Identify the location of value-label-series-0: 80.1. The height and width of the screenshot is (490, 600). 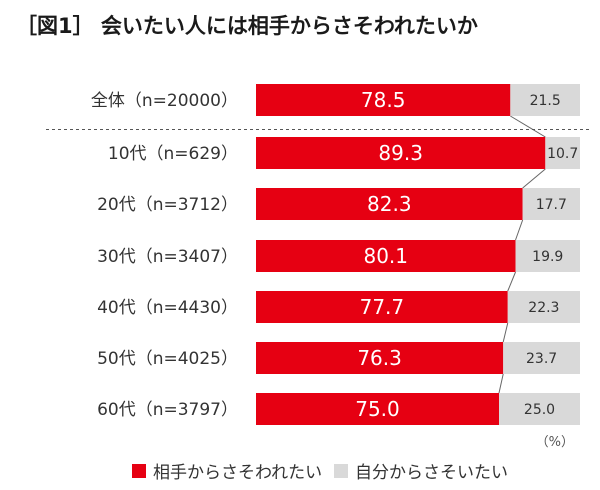
(385, 256).